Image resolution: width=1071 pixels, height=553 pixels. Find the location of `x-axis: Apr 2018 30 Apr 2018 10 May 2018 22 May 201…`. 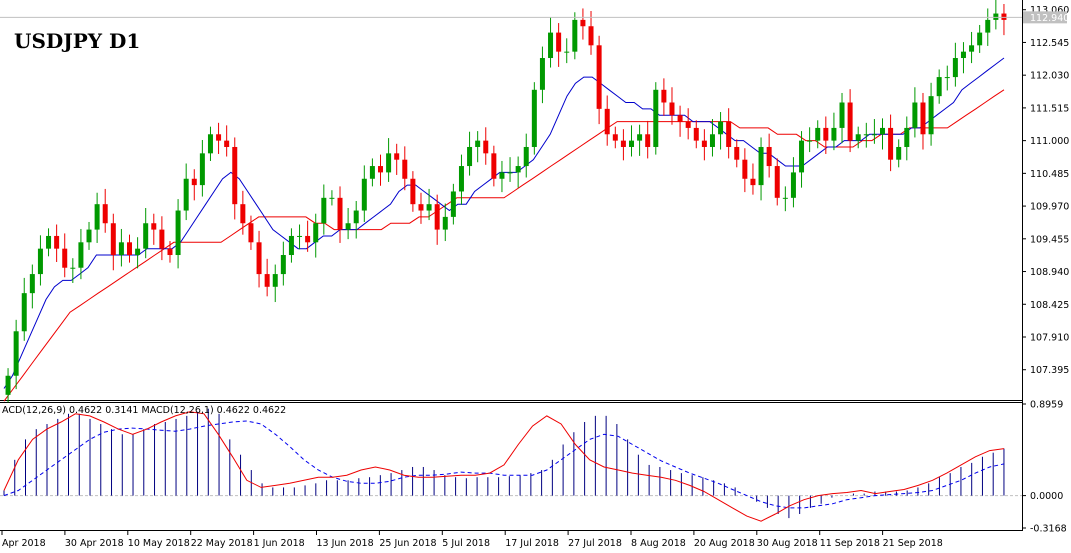

x-axis: Apr 2018 30 Apr 2018 10 May 2018 22 May 201… is located at coordinates (472, 540).